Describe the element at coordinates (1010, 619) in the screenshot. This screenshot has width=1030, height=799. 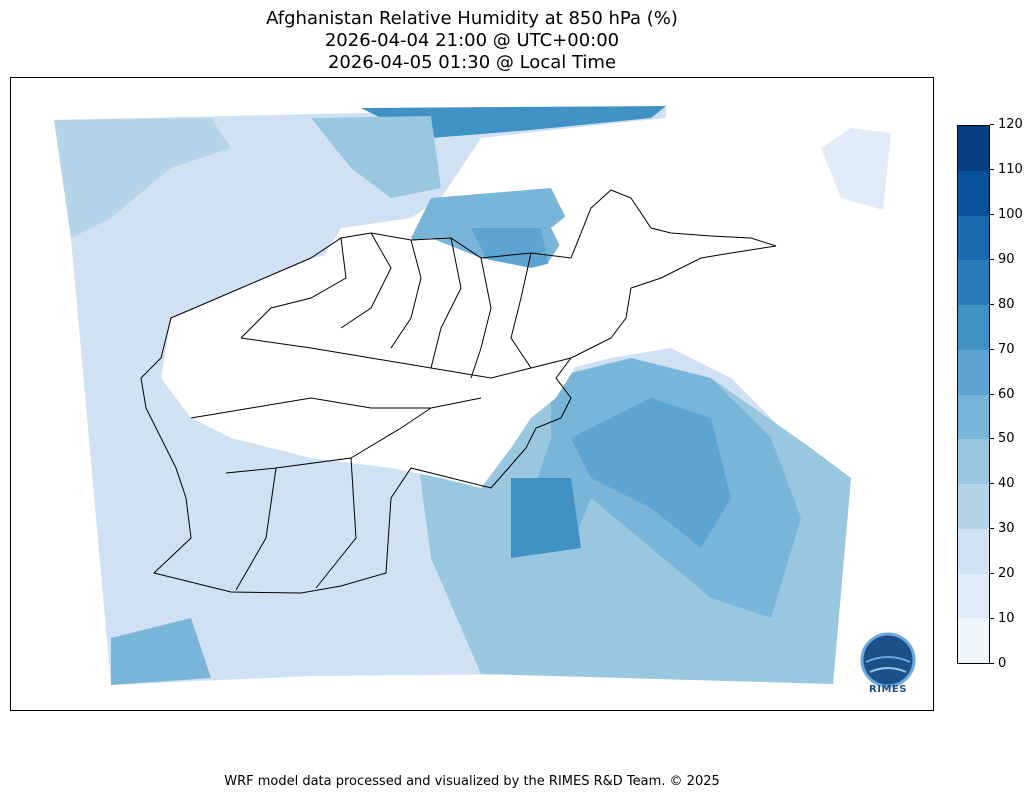
I see `colorbar-tick-label: 10` at that location.